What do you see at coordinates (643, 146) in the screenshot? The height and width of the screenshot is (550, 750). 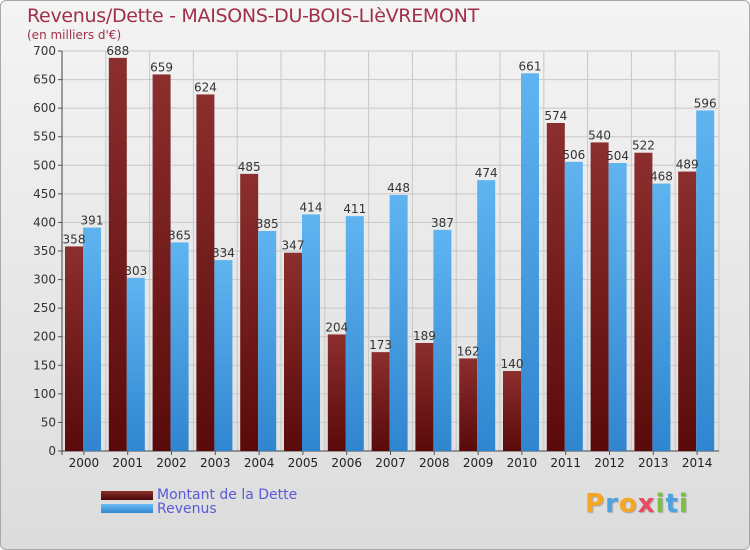 I see `data-label-dette: 522` at bounding box center [643, 146].